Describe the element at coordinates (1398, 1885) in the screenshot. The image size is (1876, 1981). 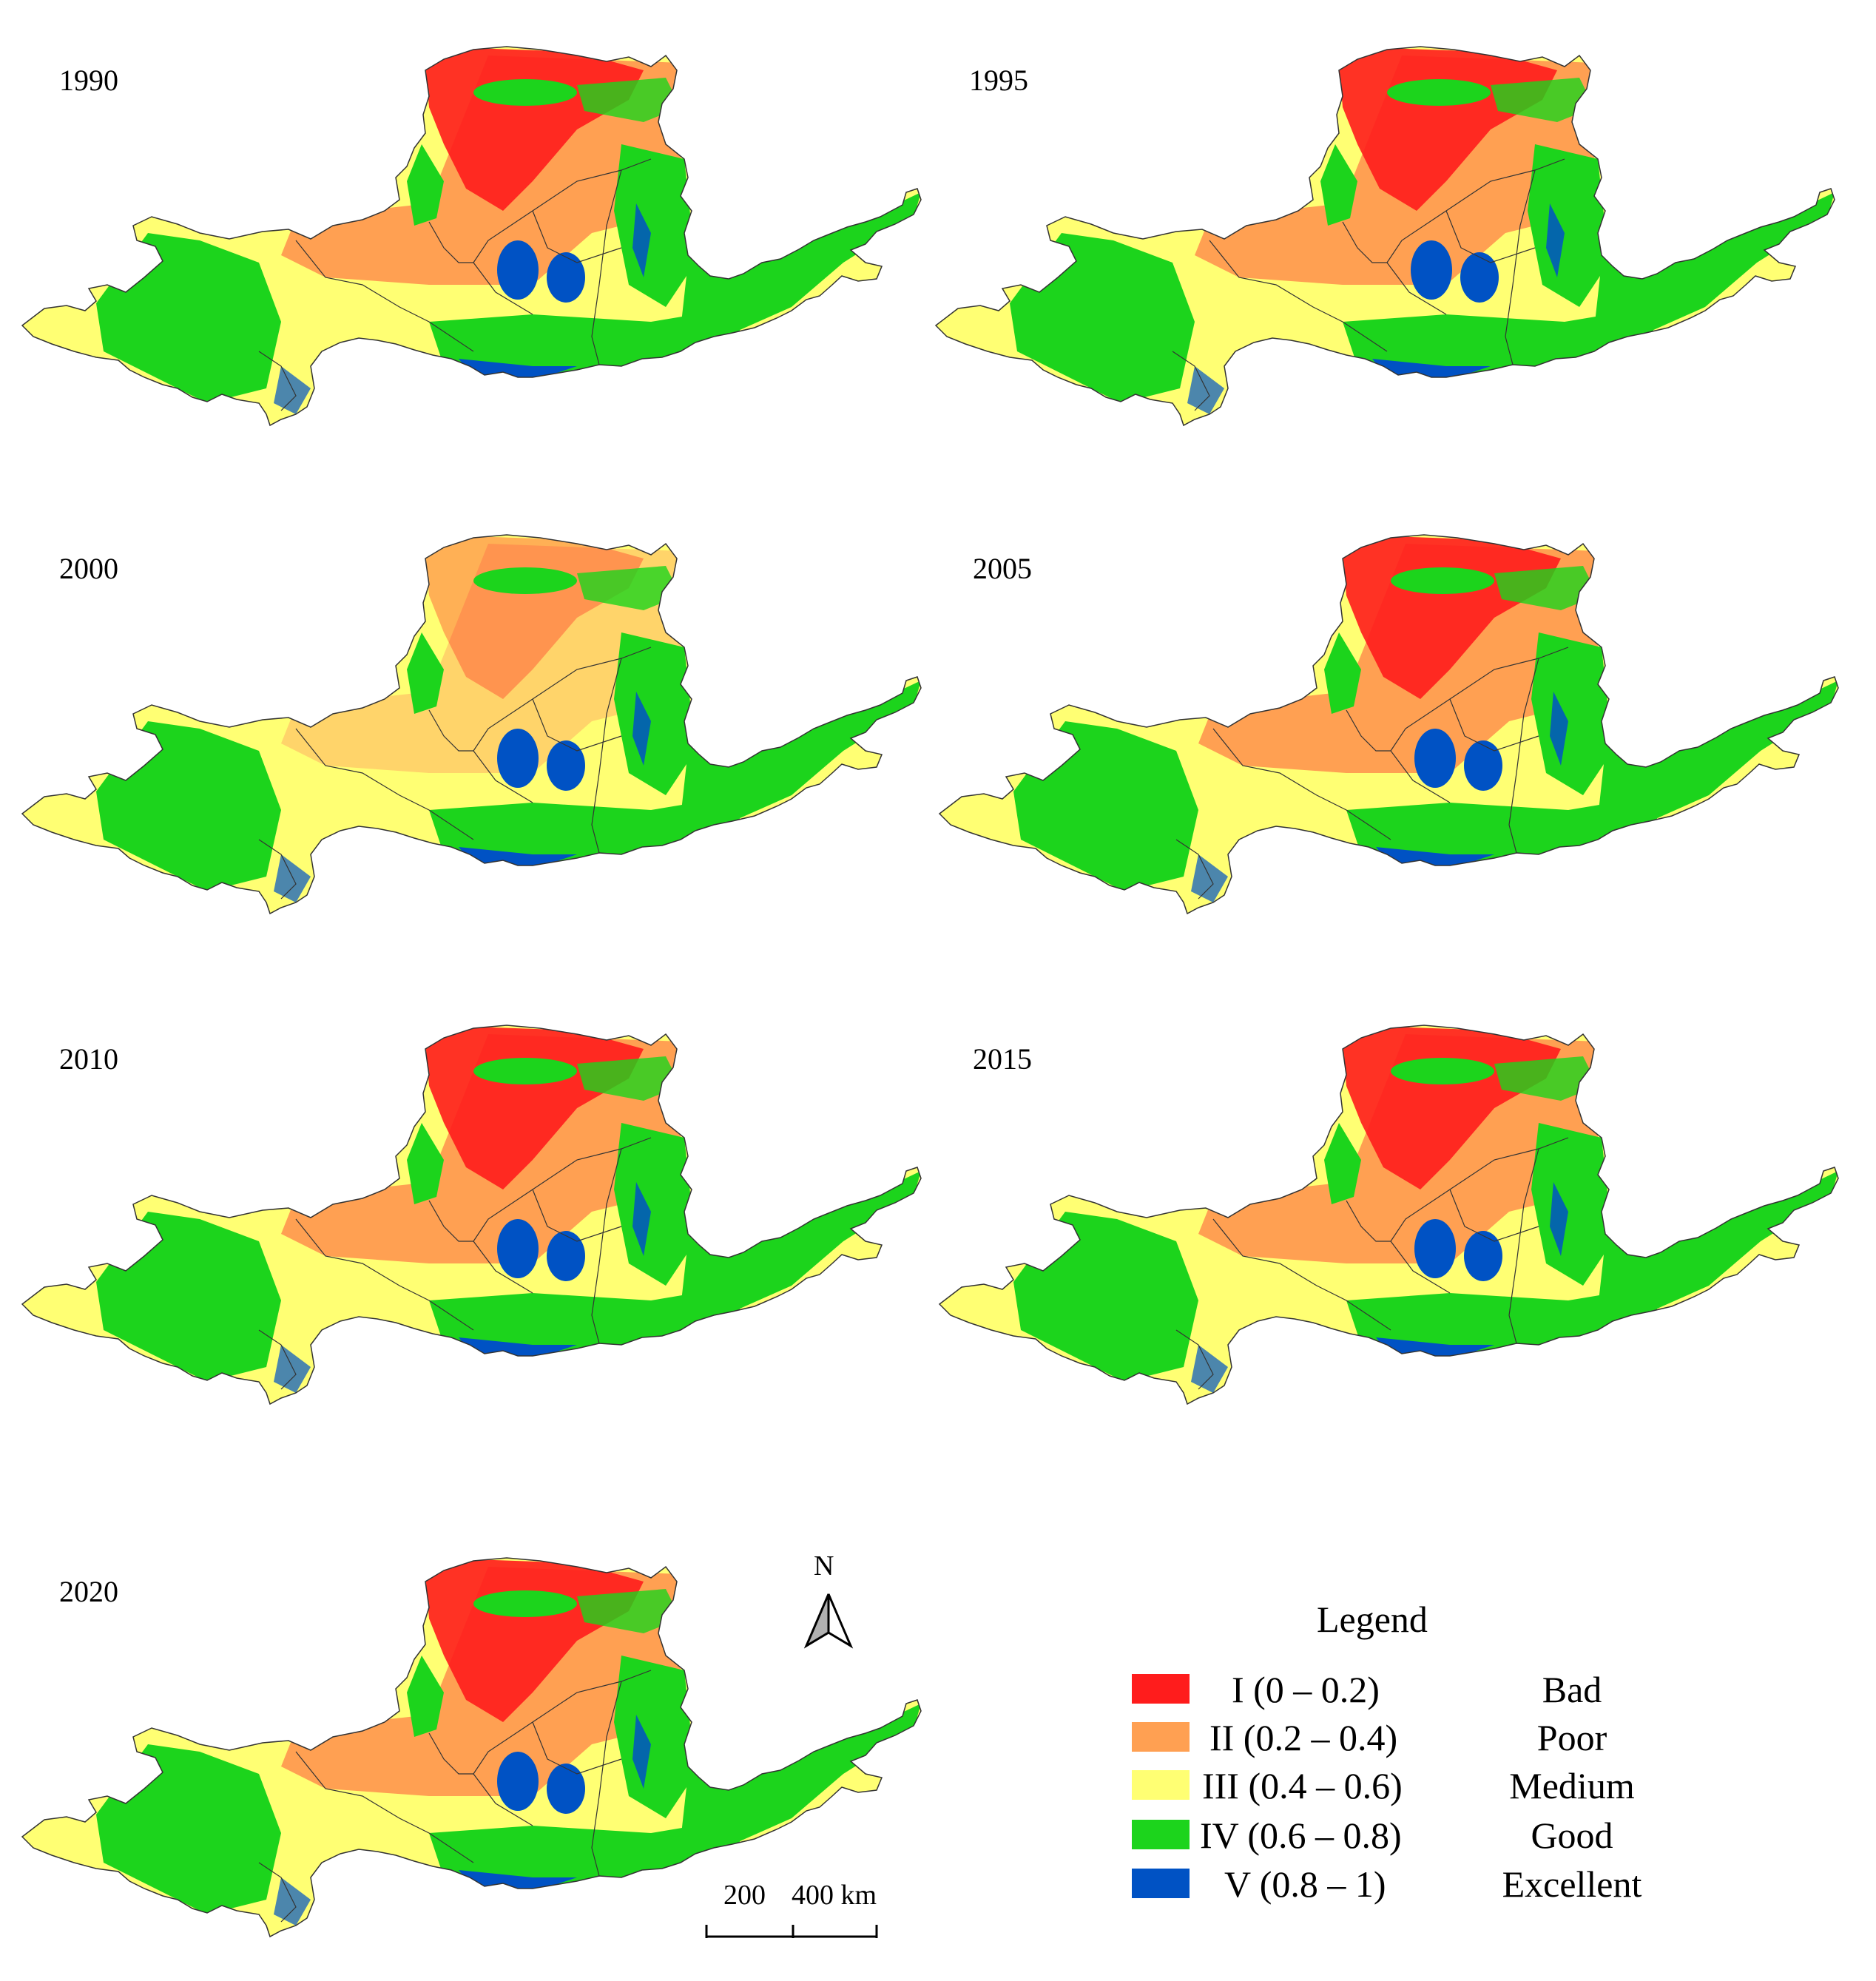
I see `legend-item: V (0.8 – 1) Excellent` at that location.